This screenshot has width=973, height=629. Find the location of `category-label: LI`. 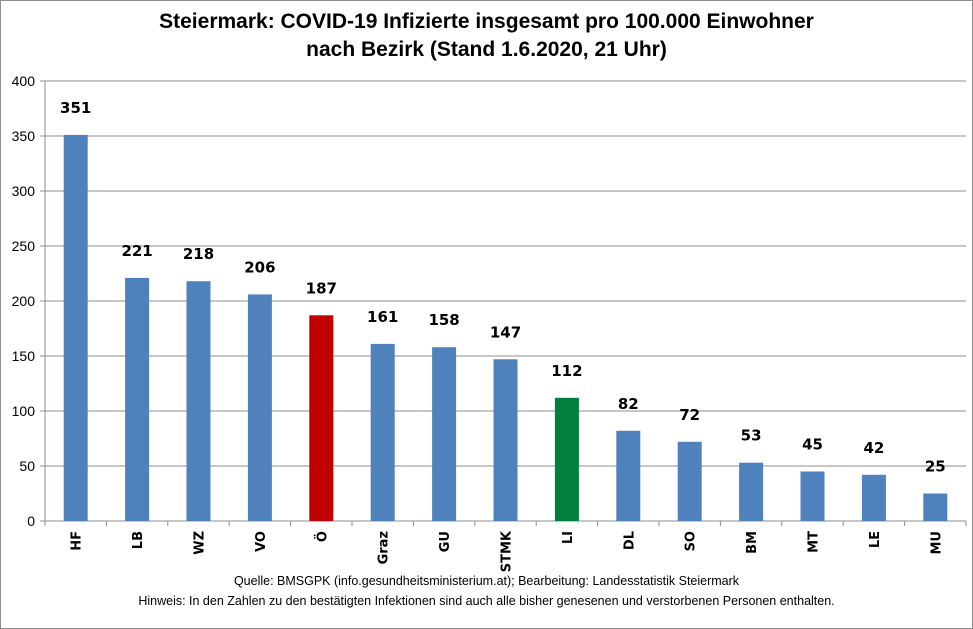

category-label: LI is located at coordinates (568, 537).